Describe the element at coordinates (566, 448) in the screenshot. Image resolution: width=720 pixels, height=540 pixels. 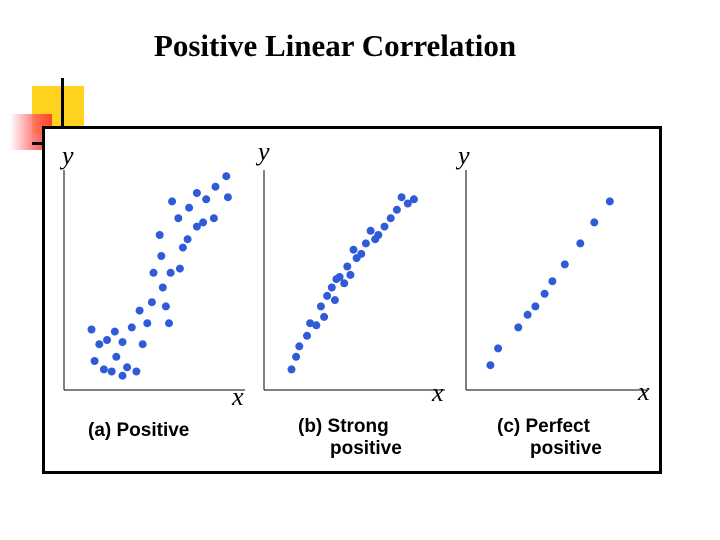
I see `panel-c-title-line2: positive` at that location.